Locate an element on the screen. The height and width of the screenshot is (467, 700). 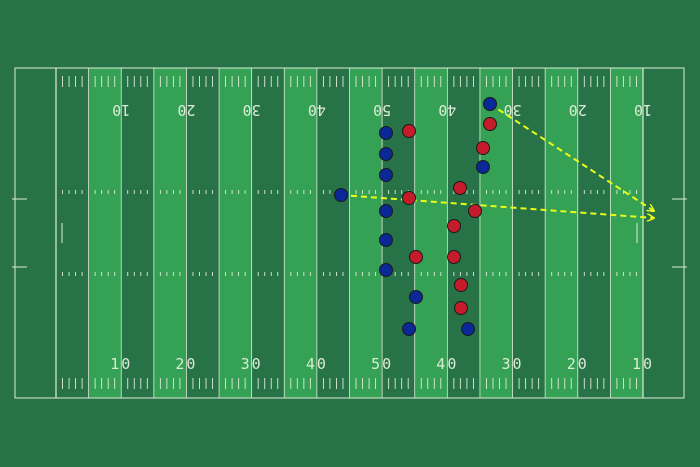
offense-wr-top is located at coordinates (490, 104).